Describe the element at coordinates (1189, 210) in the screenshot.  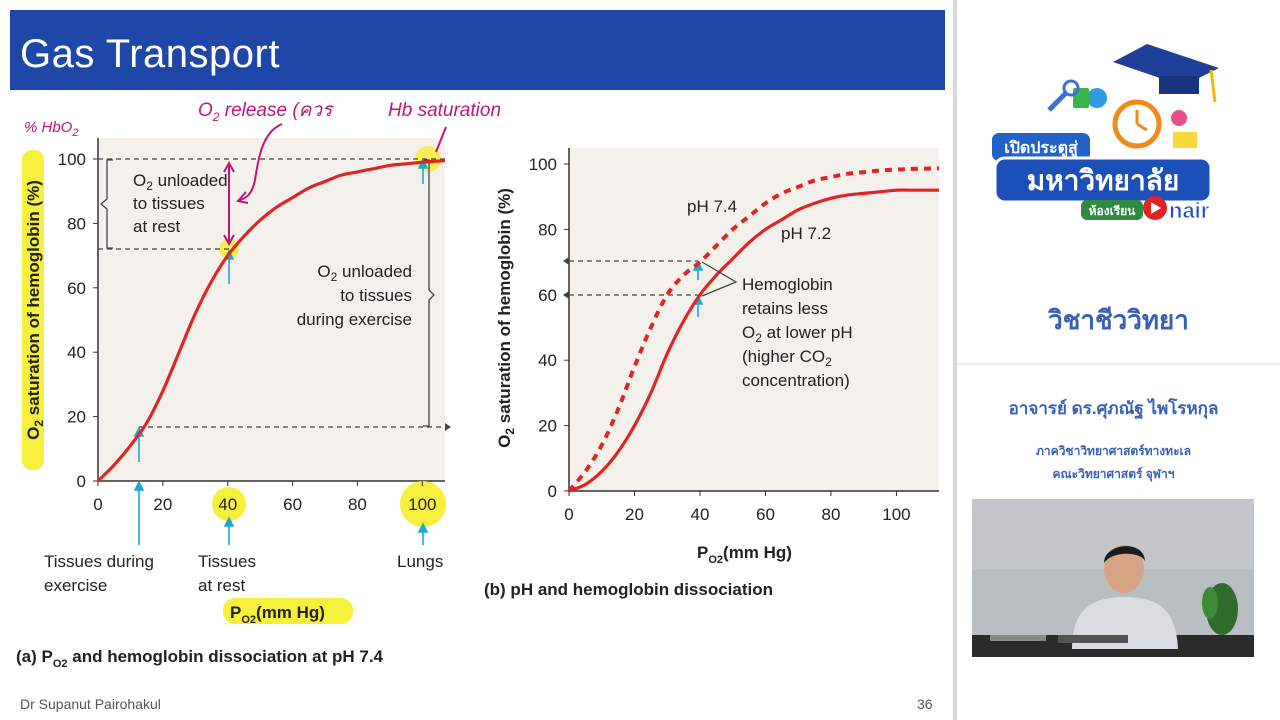
I see `logo-onair-text: nair` at that location.